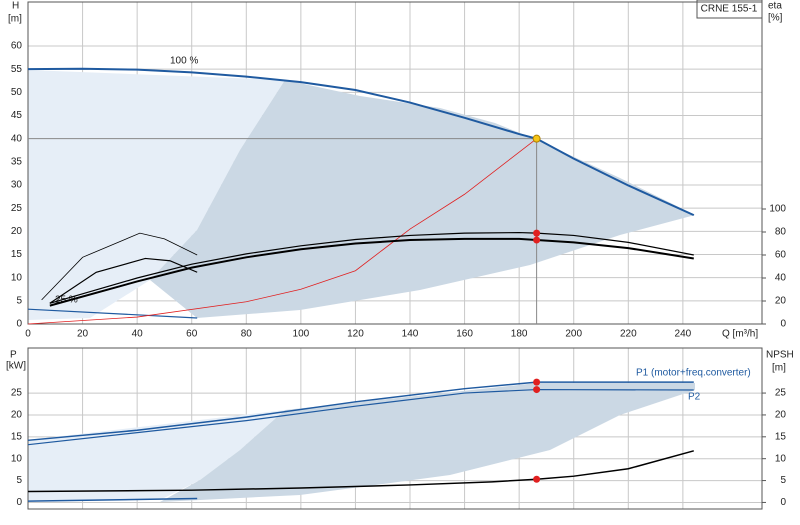  Describe the element at coordinates (17, 115) in the screenshot. I see `y-tick-label: 45` at that location.